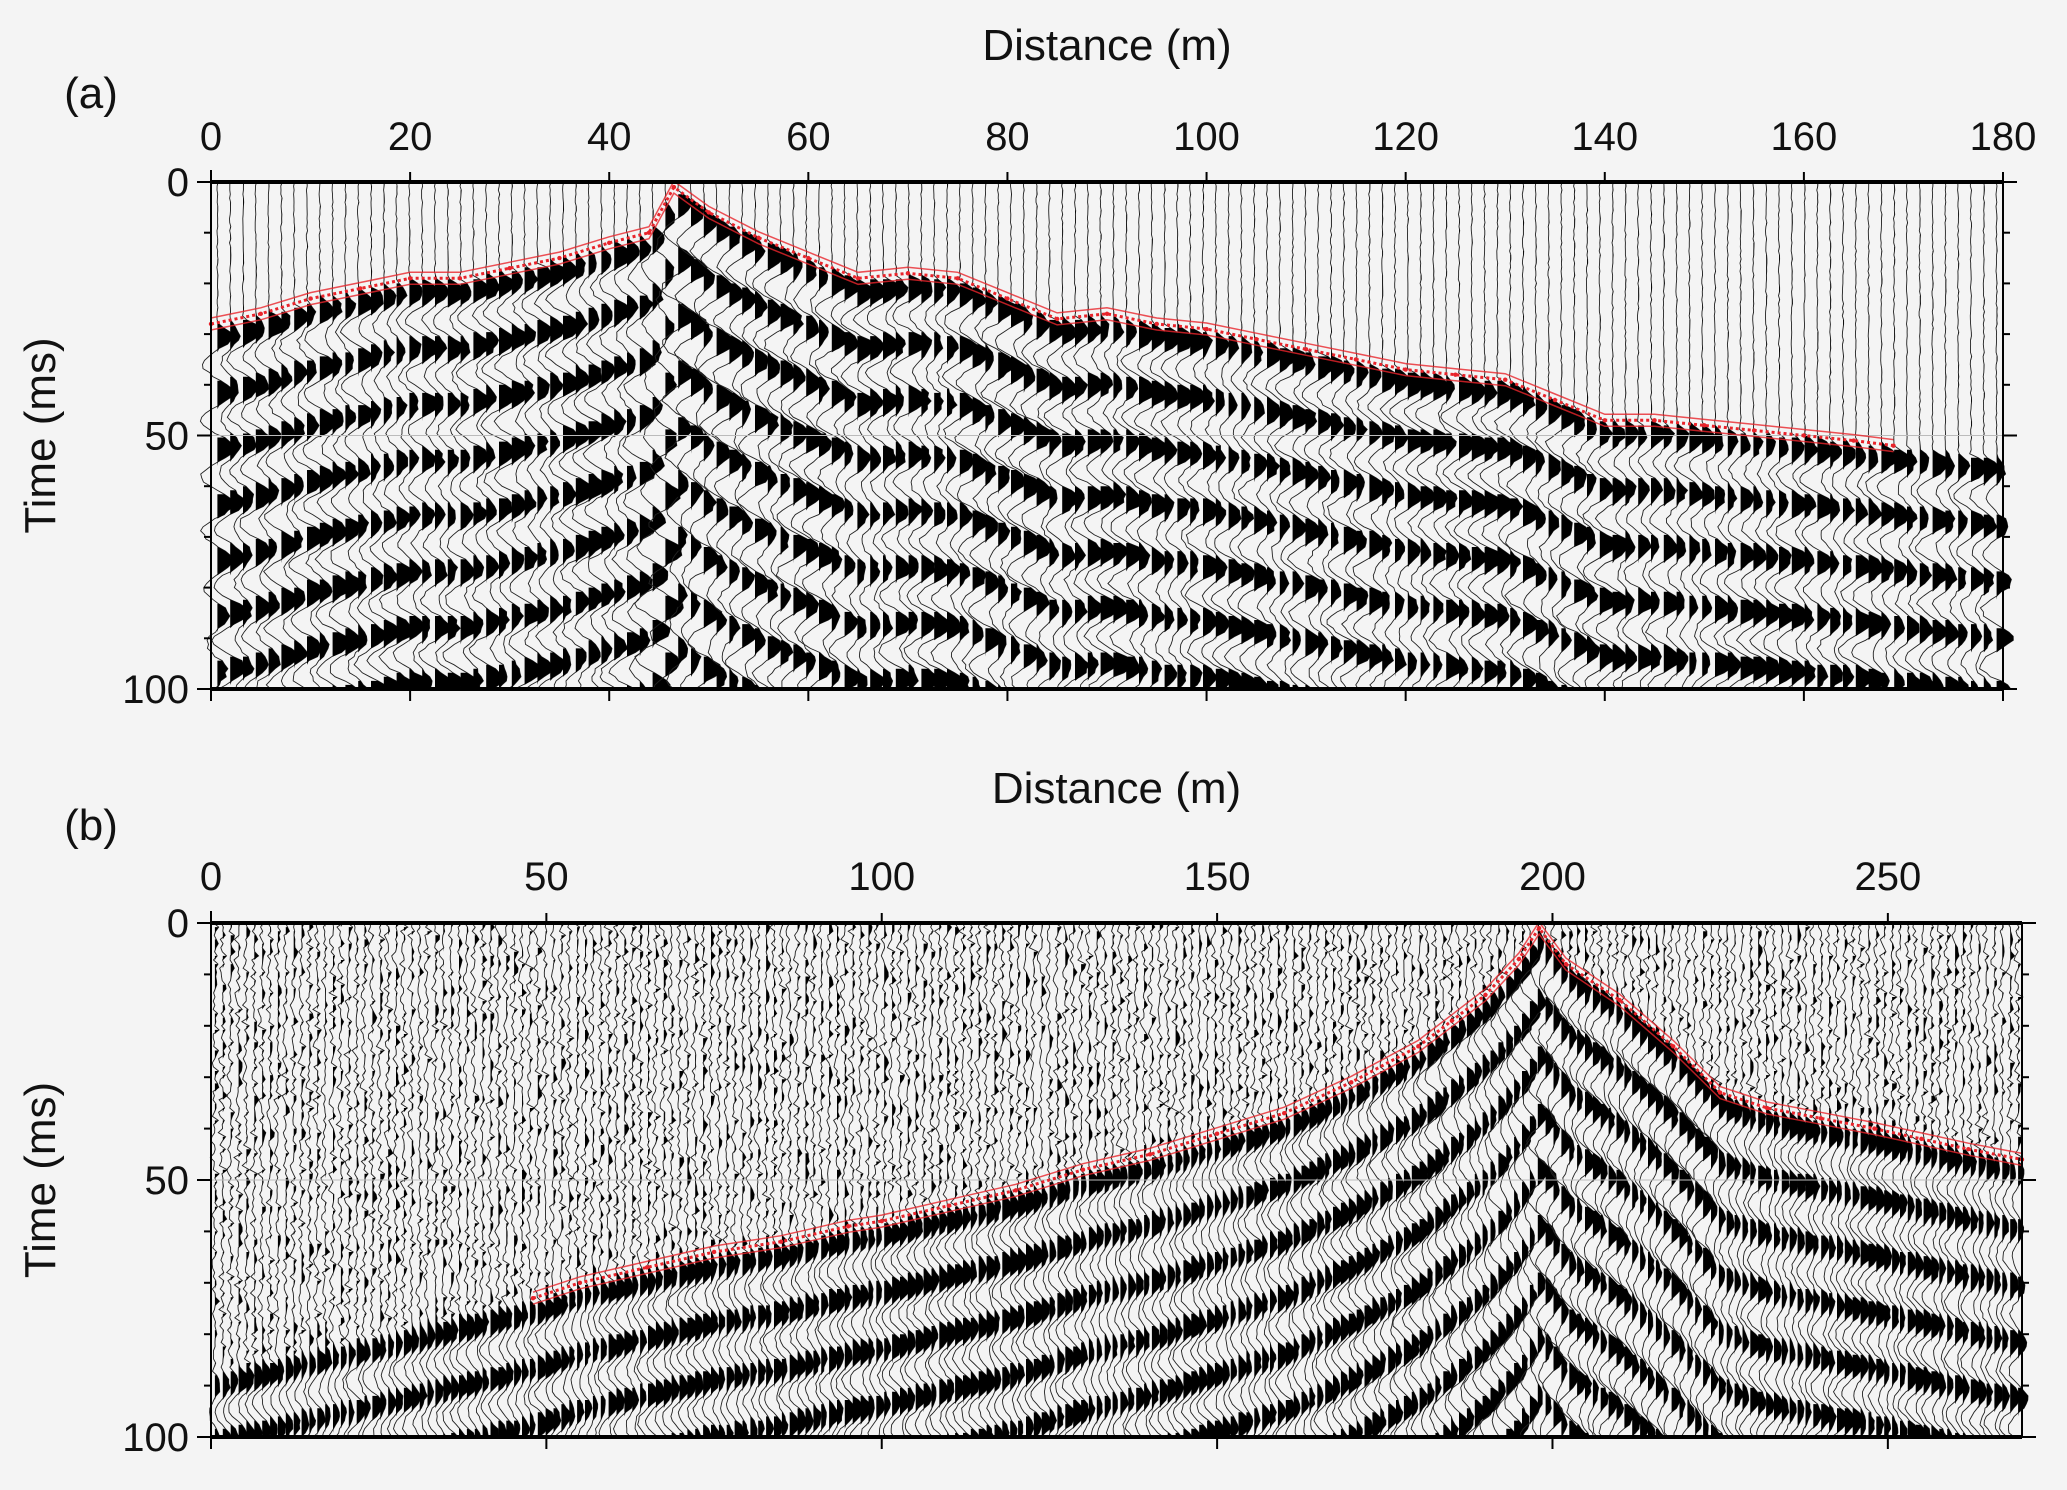 This screenshot has height=1490, width=2067. I want to click on x-tick-label: 0, so click(211, 137).